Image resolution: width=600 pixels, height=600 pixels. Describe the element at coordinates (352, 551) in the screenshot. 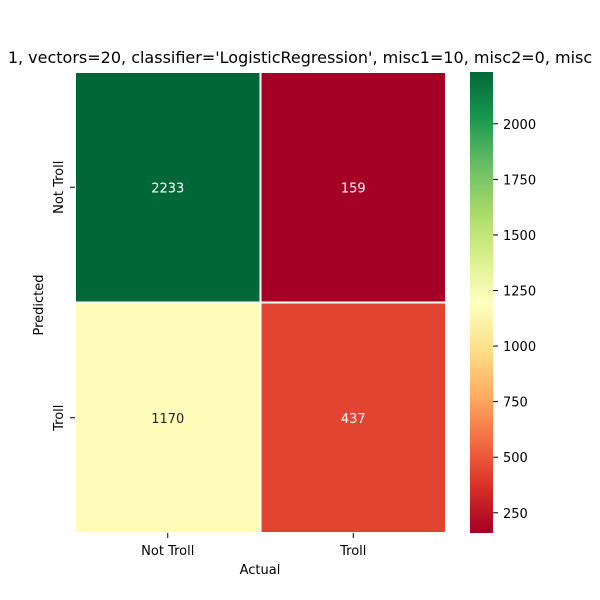

I see `x-tick-label: Troll` at that location.